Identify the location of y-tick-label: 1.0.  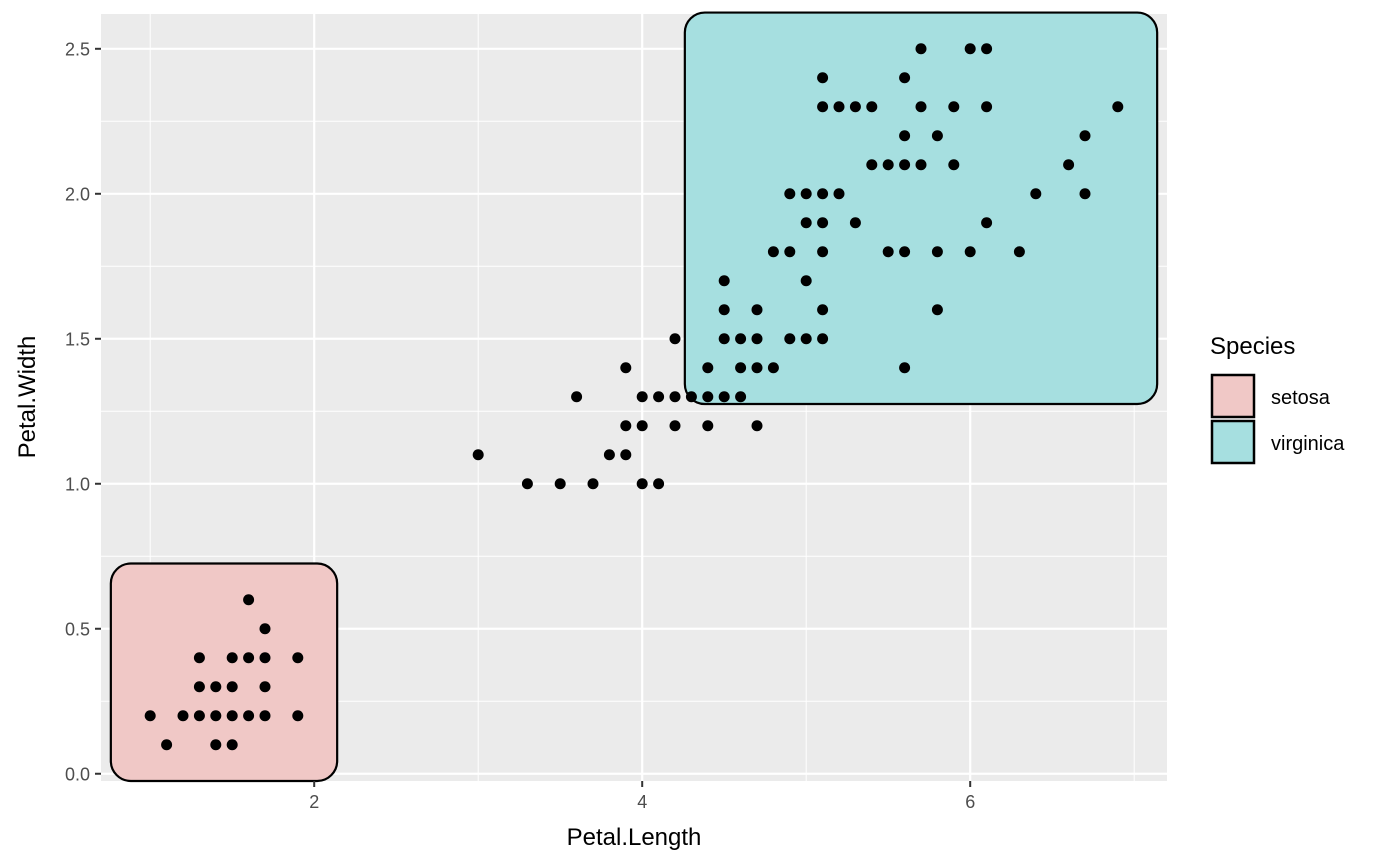
(77, 484).